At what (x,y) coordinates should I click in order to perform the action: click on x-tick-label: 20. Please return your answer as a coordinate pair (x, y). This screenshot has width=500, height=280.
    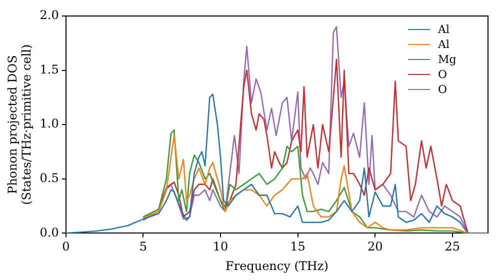
    Looking at the image, I should click on (375, 247).